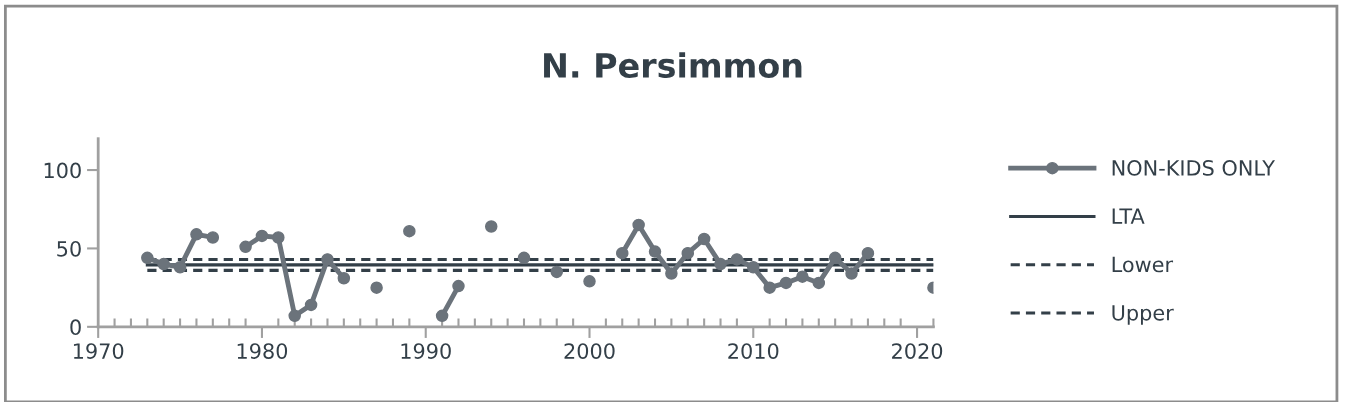 This screenshot has height=402, width=1345. I want to click on x-tick-label: 2000, so click(589, 351).